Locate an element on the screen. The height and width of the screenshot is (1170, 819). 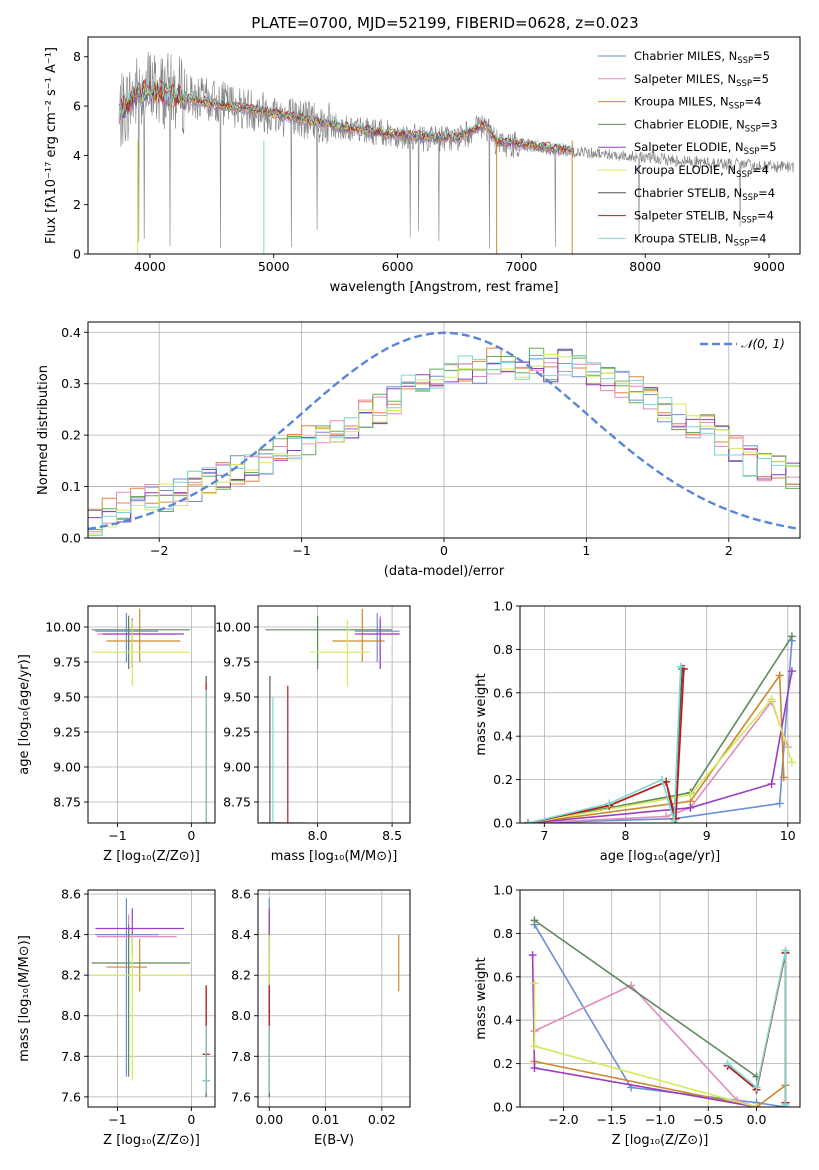
plot-area-weight-vs-Z is located at coordinates (659, 1011).